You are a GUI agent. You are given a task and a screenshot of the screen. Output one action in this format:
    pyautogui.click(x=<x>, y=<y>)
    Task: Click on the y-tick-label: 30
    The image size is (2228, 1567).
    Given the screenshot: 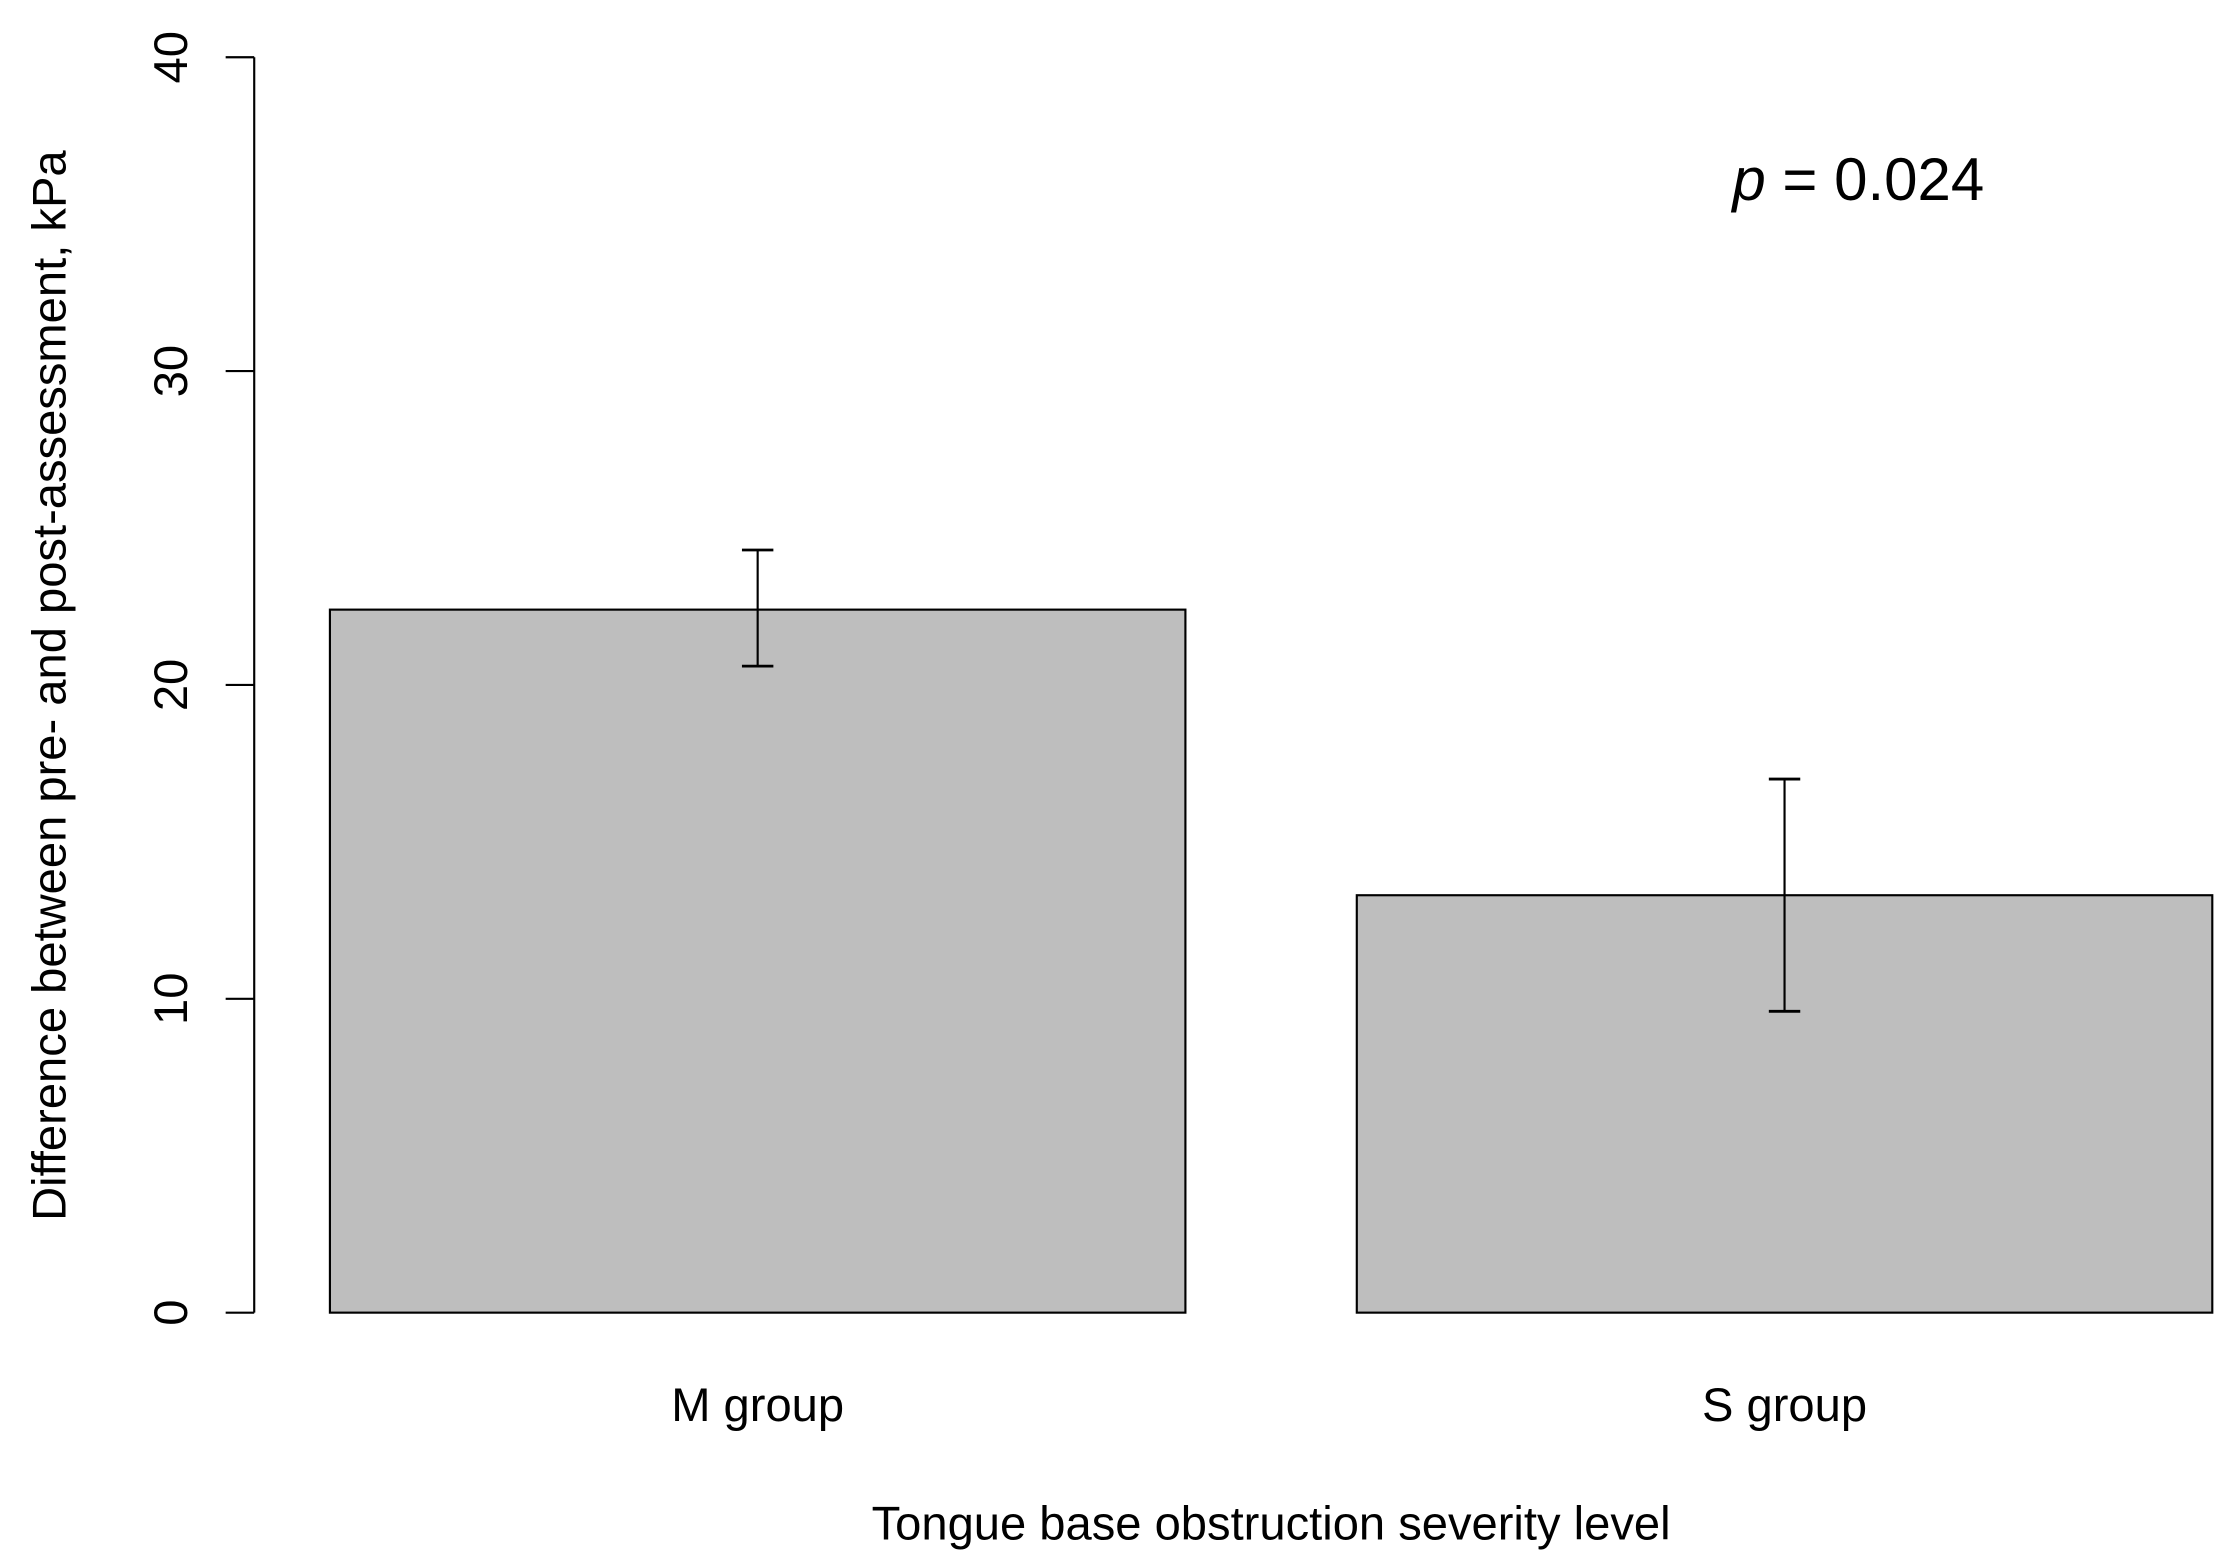 What is the action you would take?
    pyautogui.click(x=170, y=371)
    